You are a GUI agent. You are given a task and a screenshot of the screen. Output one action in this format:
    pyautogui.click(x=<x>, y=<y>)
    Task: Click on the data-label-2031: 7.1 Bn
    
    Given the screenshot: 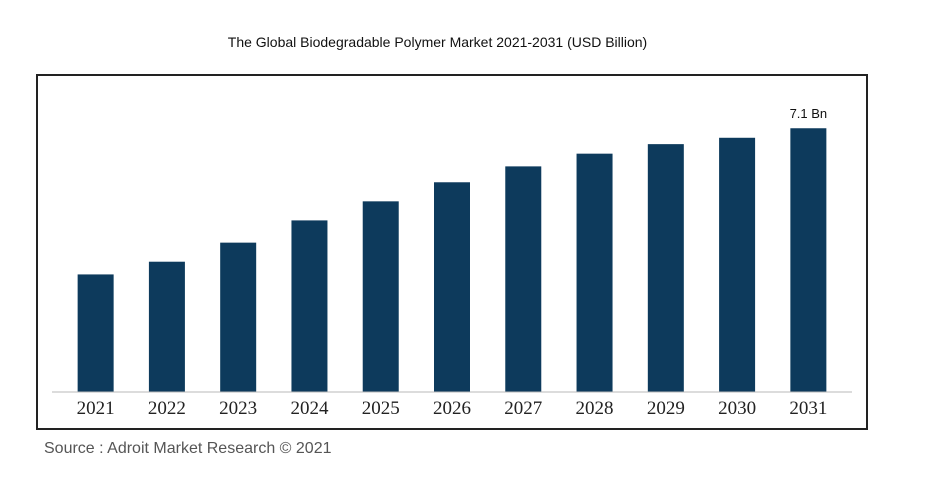 What is the action you would take?
    pyautogui.click(x=809, y=113)
    